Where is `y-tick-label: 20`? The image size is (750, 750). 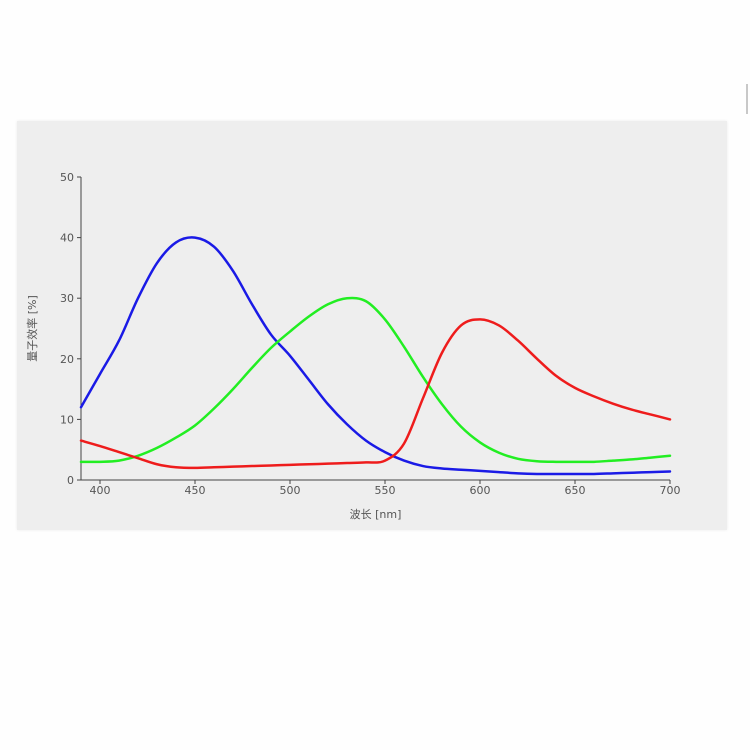 y-tick-label: 20 is located at coordinates (67, 359).